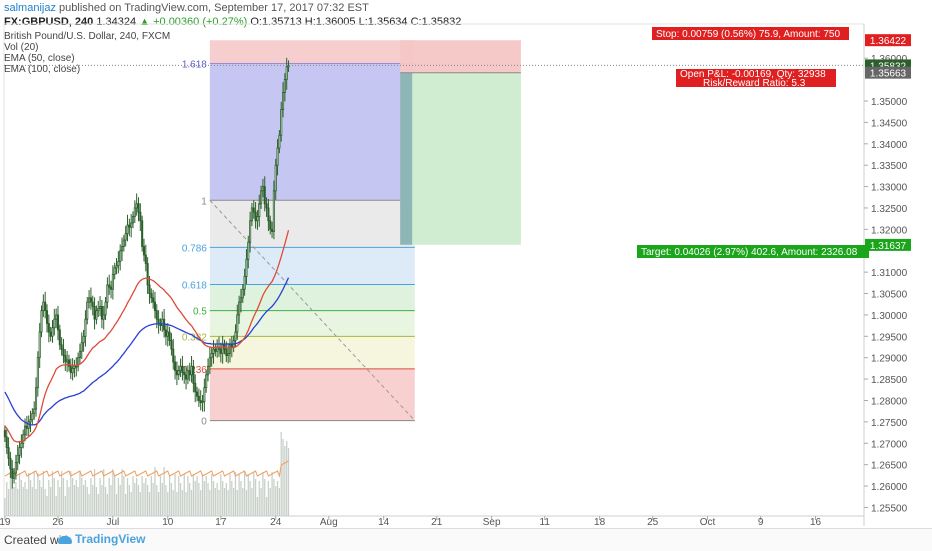 The image size is (932, 551). What do you see at coordinates (49, 22) in the screenshot?
I see `symbol-label: FX:GBPUSD, 240` at bounding box center [49, 22].